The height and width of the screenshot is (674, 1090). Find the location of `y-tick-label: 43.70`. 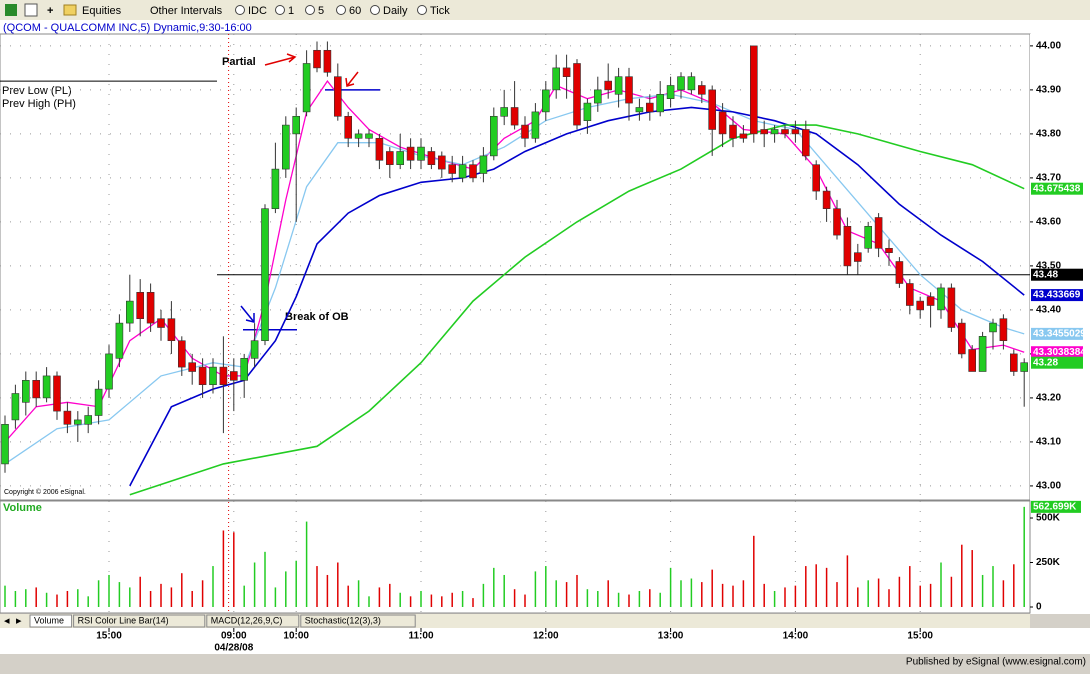

y-tick-label: 43.70 is located at coordinates (1048, 178).